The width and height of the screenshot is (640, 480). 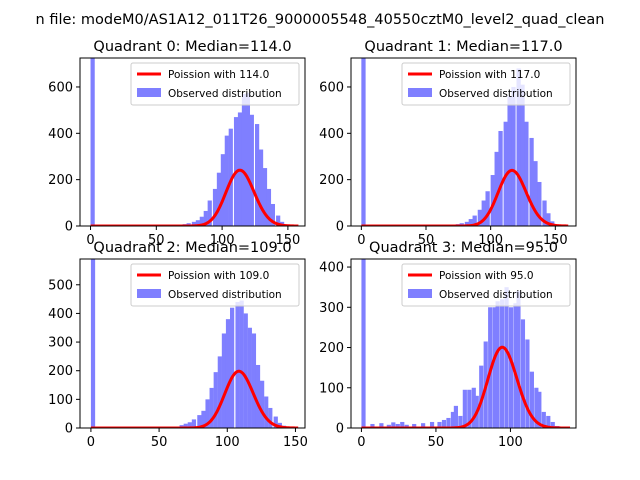 What do you see at coordinates (215, 285) in the screenshot?
I see `legend: Poission with 109.0 Observed distribution` at bounding box center [215, 285].